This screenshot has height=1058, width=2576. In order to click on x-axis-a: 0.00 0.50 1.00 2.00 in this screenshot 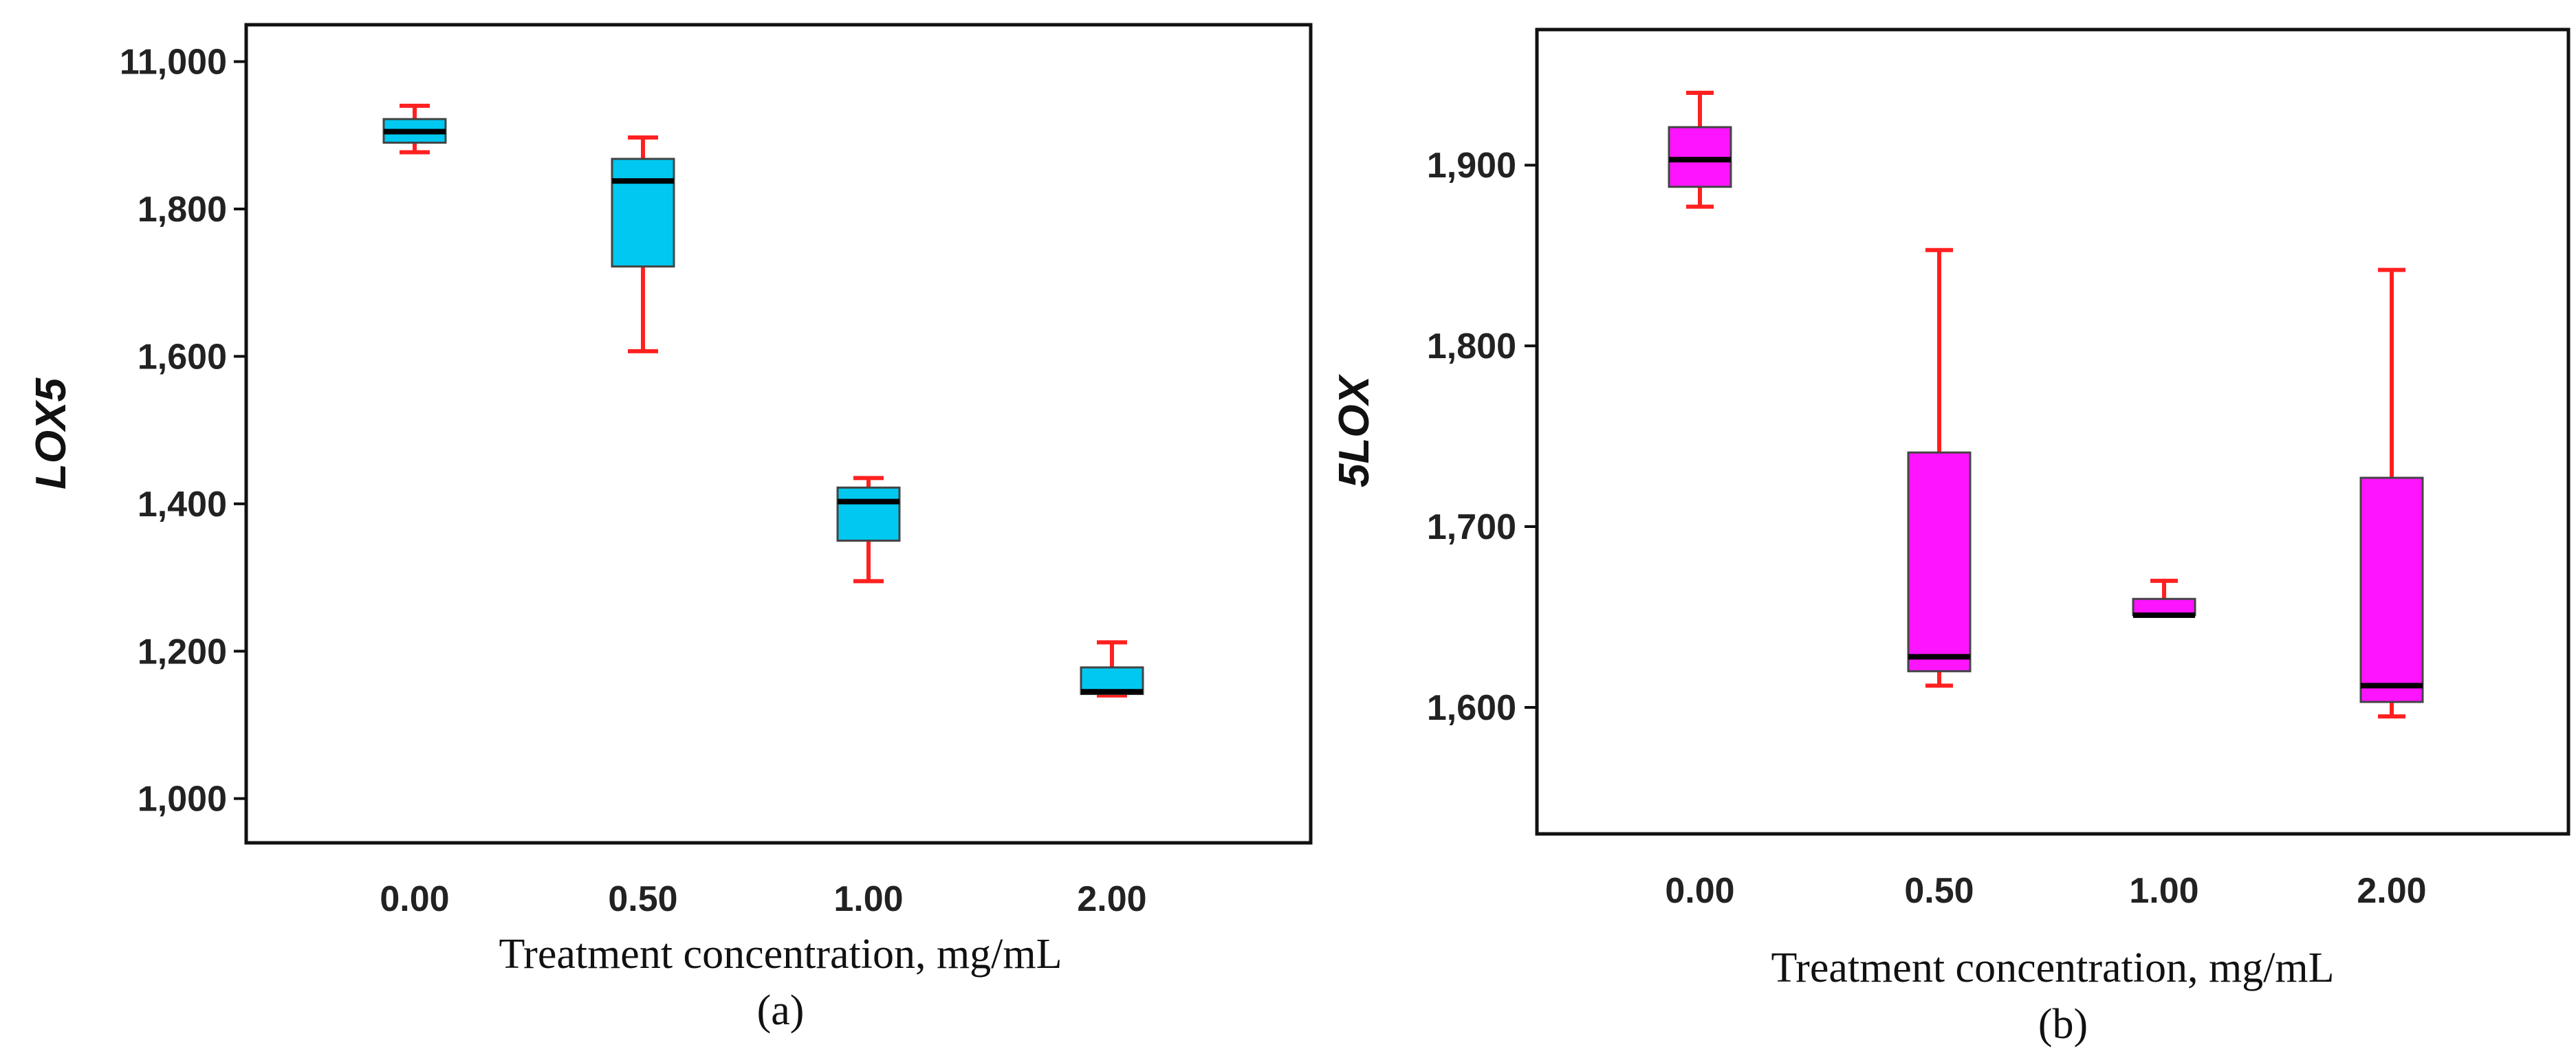, I will do `click(763, 899)`.